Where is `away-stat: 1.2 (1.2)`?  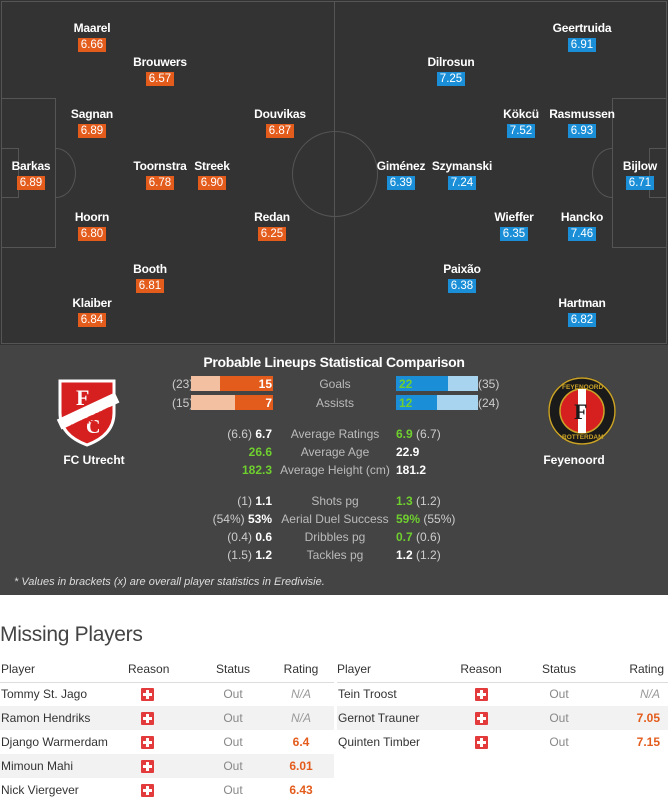
away-stat: 1.2 (1.2) is located at coordinates (418, 555).